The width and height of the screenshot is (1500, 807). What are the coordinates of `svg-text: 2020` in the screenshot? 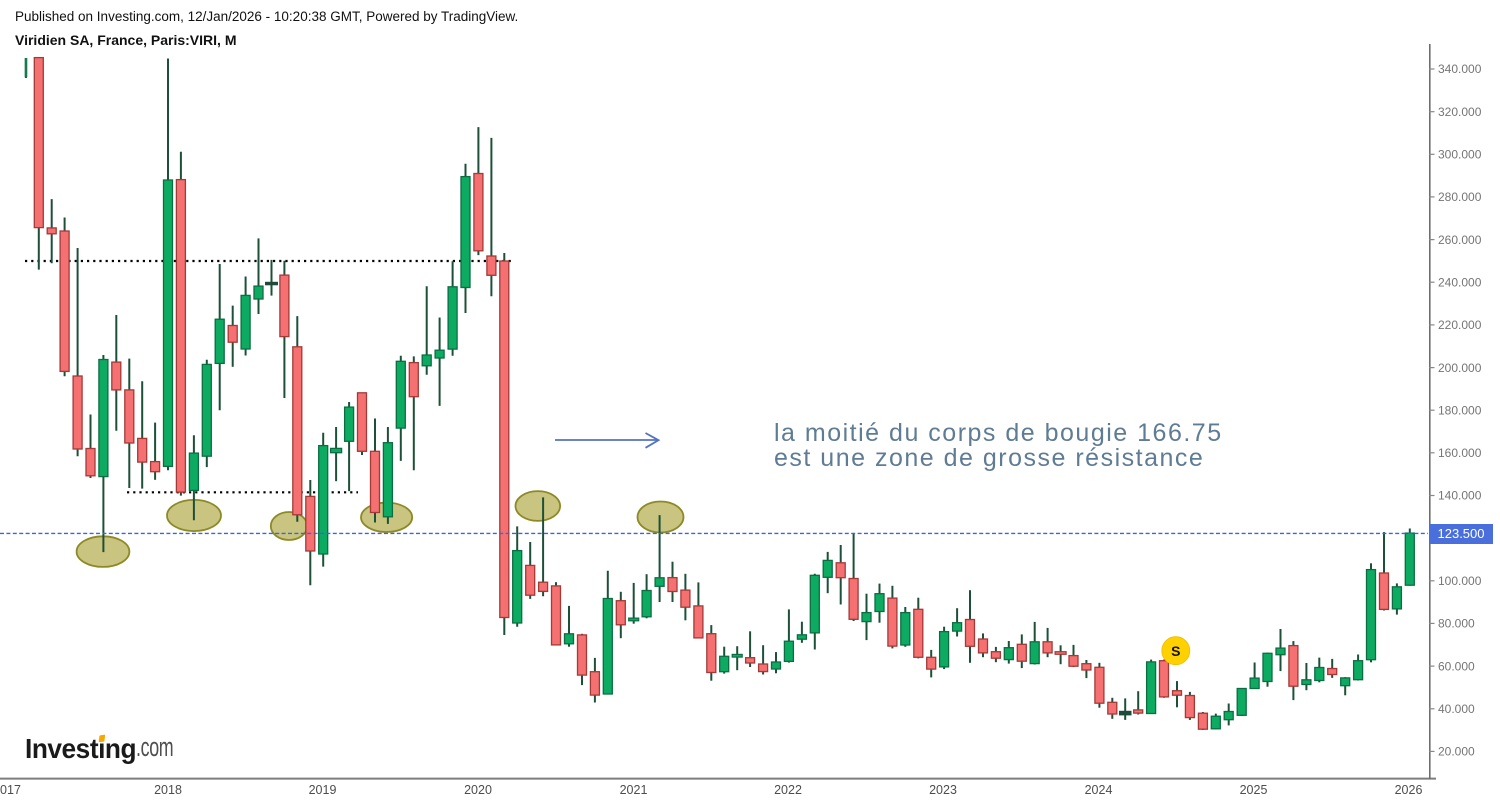 It's located at (478, 790).